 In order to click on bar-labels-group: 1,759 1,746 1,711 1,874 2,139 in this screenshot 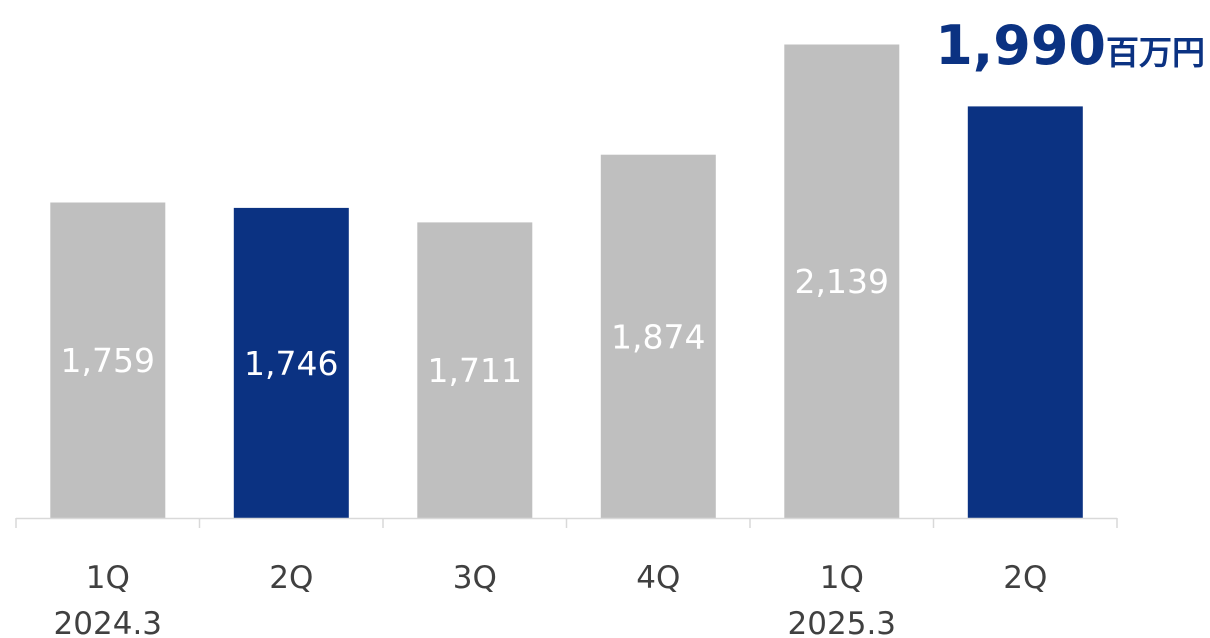, I will do `click(475, 326)`.